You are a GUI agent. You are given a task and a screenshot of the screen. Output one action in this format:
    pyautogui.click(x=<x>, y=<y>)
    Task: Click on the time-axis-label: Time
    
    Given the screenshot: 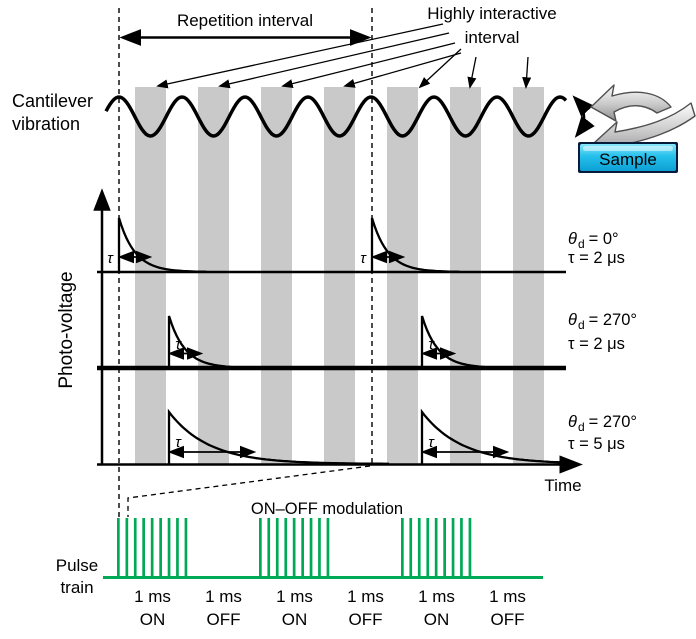 What is the action you would take?
    pyautogui.click(x=562, y=485)
    